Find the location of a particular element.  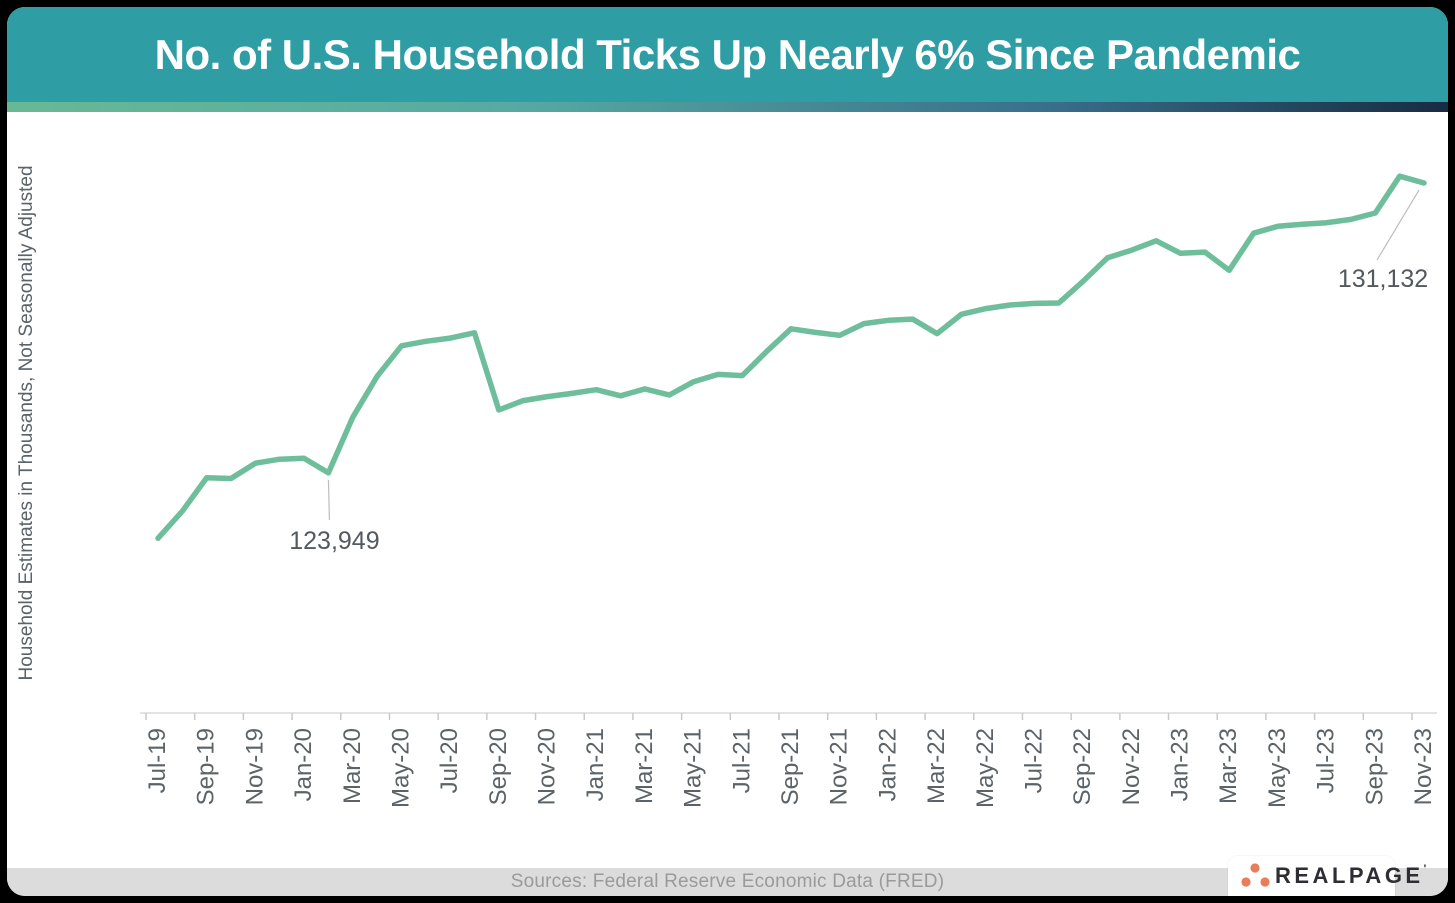

x-tick-label-Jan-21: Jan-21 is located at coordinates (595, 764).